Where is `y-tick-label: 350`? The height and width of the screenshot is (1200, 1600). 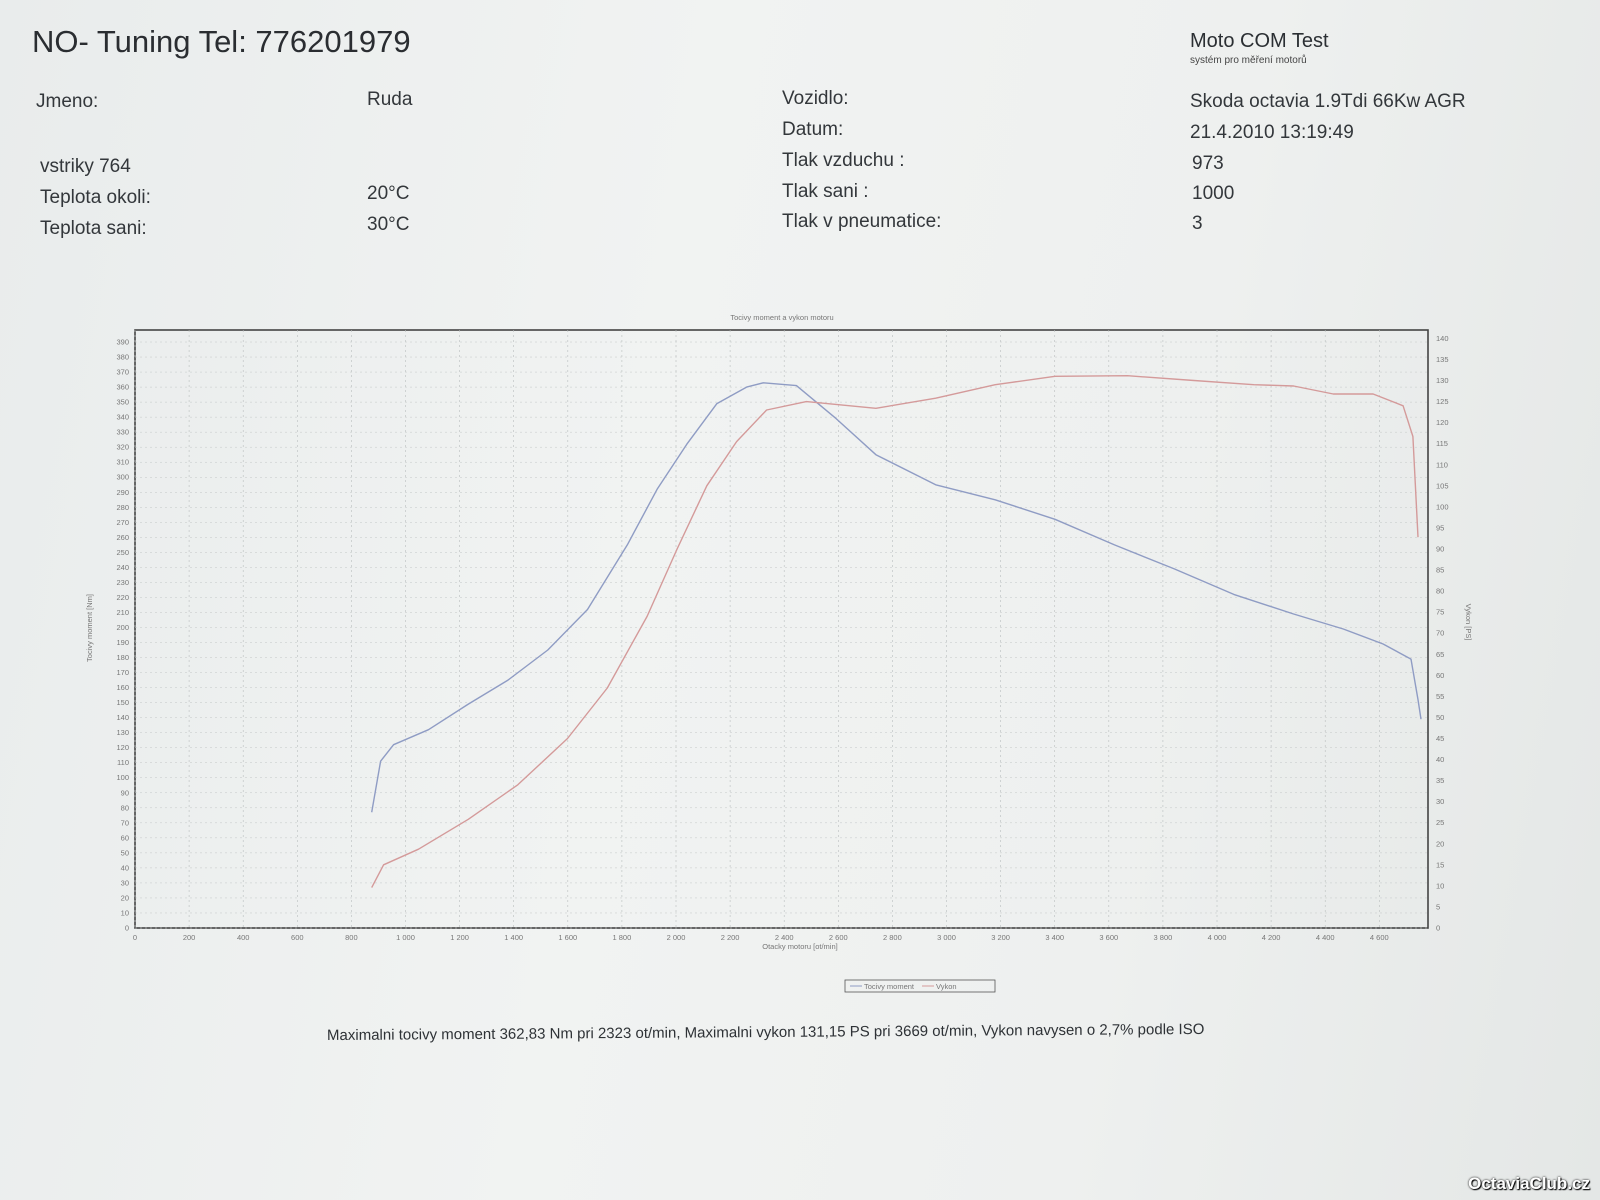
y-tick-label: 350 is located at coordinates (122, 402).